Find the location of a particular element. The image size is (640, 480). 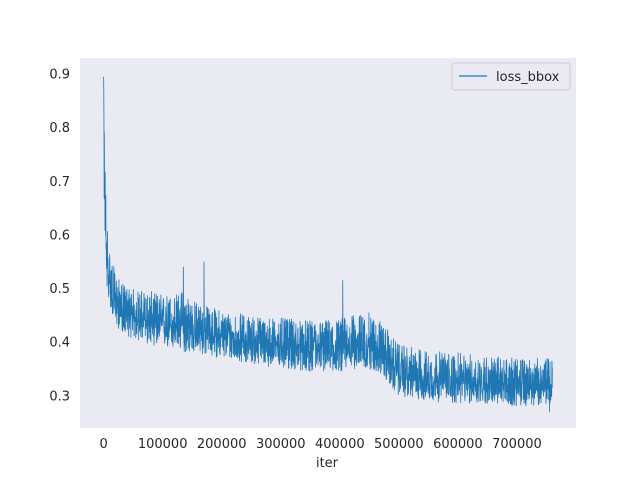

y-tick-label: 0.7 is located at coordinates (59, 182).